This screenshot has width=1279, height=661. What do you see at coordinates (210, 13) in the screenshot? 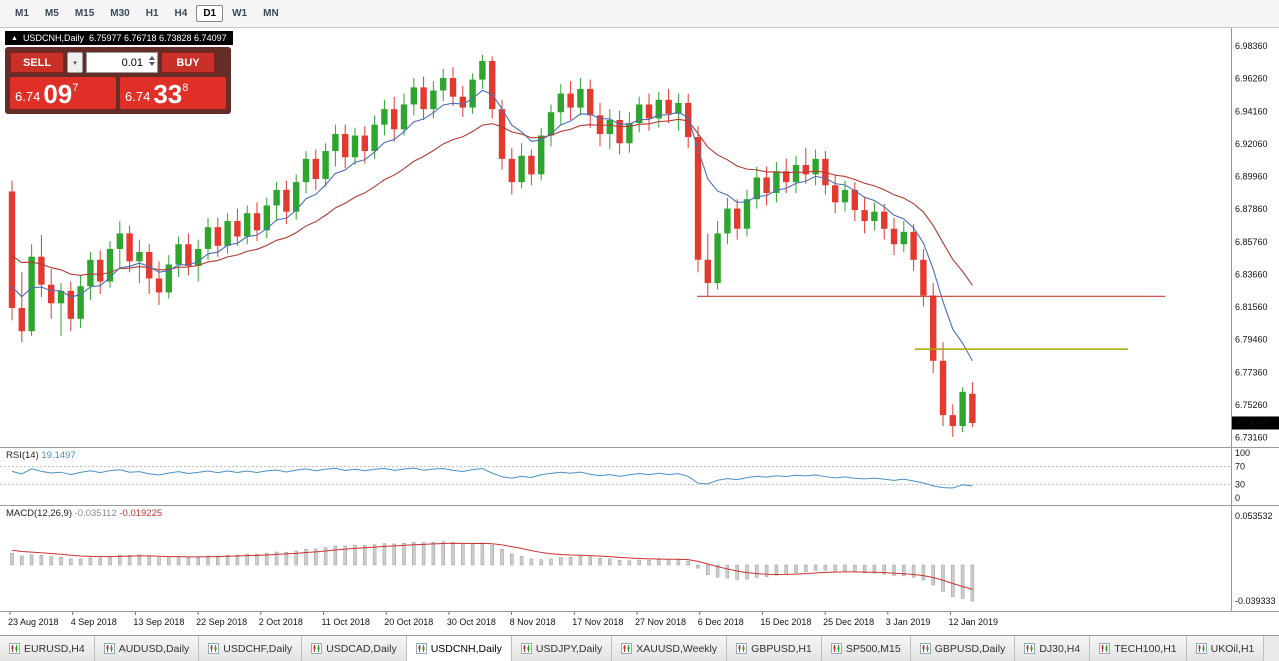
I see `timeframe-button-d1: D1` at bounding box center [210, 13].